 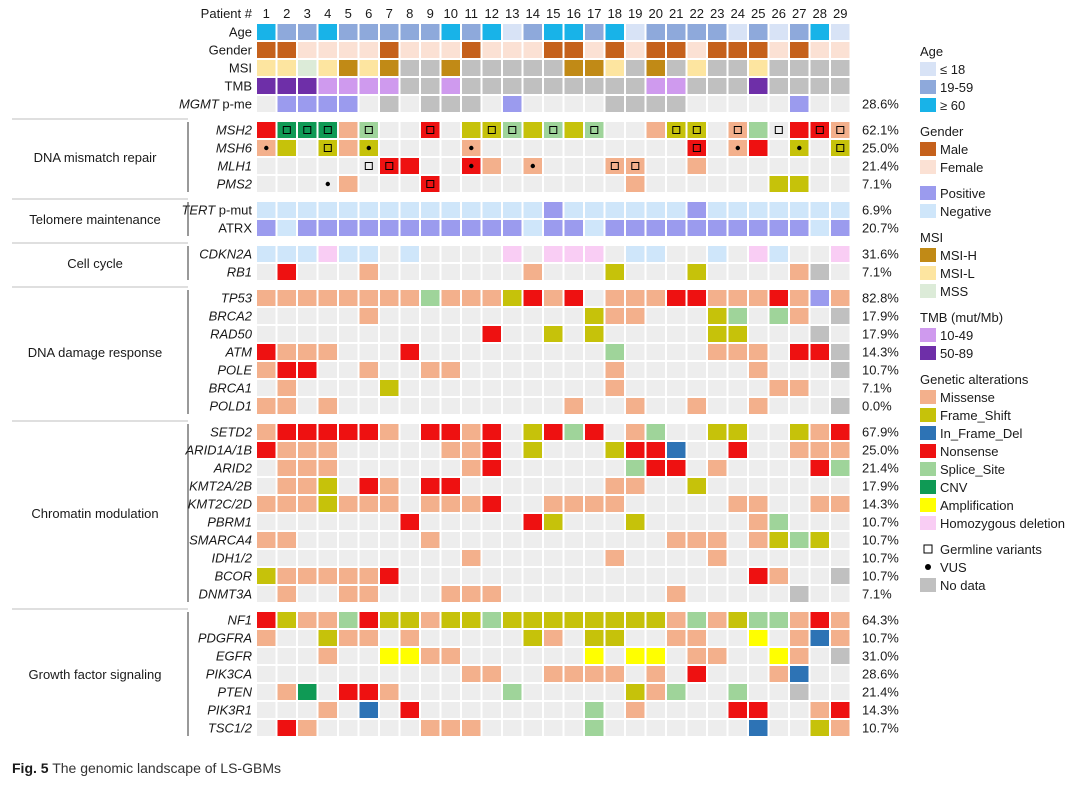 What do you see at coordinates (880, 540) in the screenshot?
I see `frequency-label: 10.7%` at bounding box center [880, 540].